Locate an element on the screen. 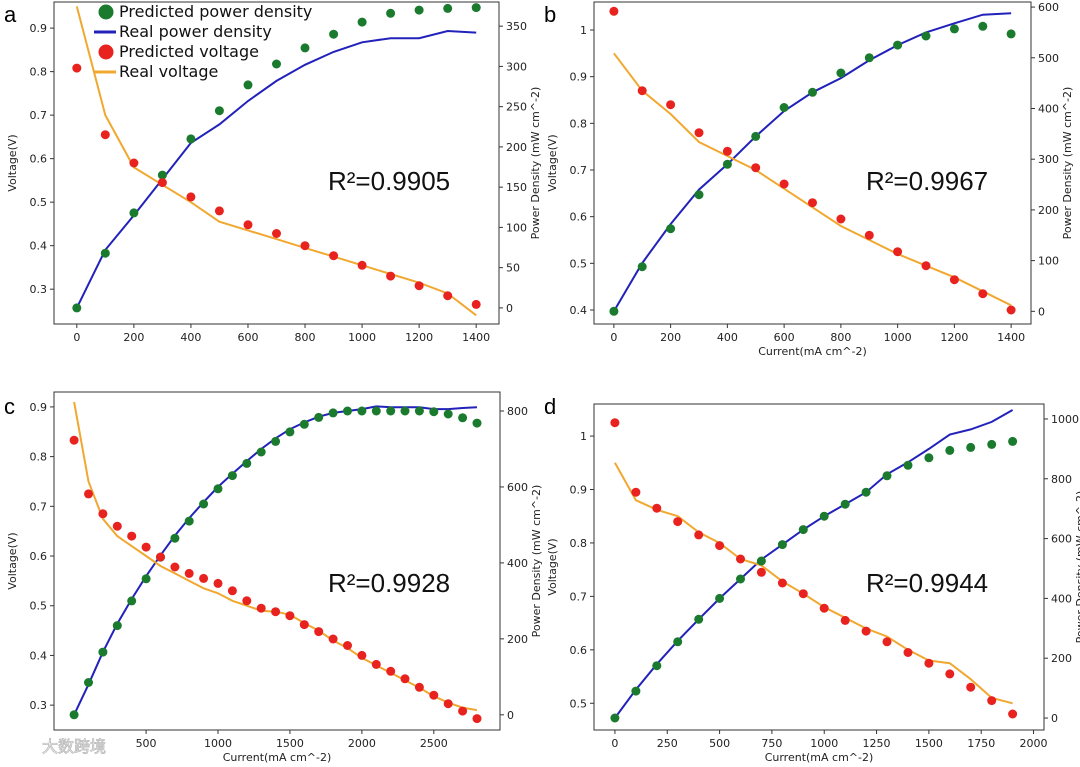  y2-tick-label: 350 is located at coordinates (516, 26).